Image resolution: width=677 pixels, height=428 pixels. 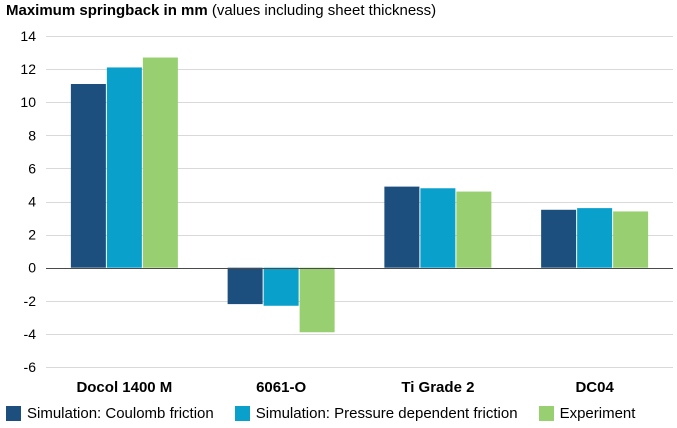 What do you see at coordinates (32, 202) in the screenshot?
I see `y-tick-label: 4` at bounding box center [32, 202].